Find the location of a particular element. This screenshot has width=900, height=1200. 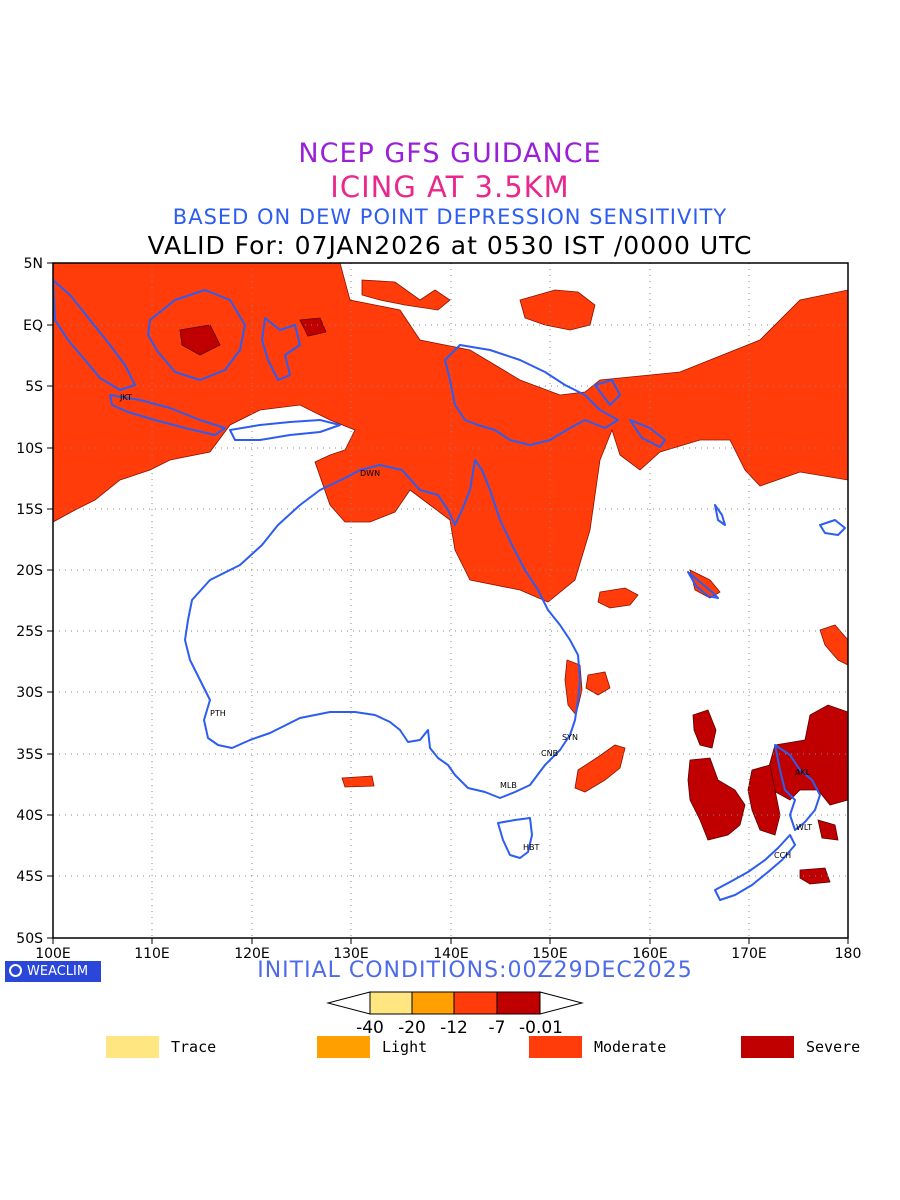

legend-label: Severe is located at coordinates (833, 1047).